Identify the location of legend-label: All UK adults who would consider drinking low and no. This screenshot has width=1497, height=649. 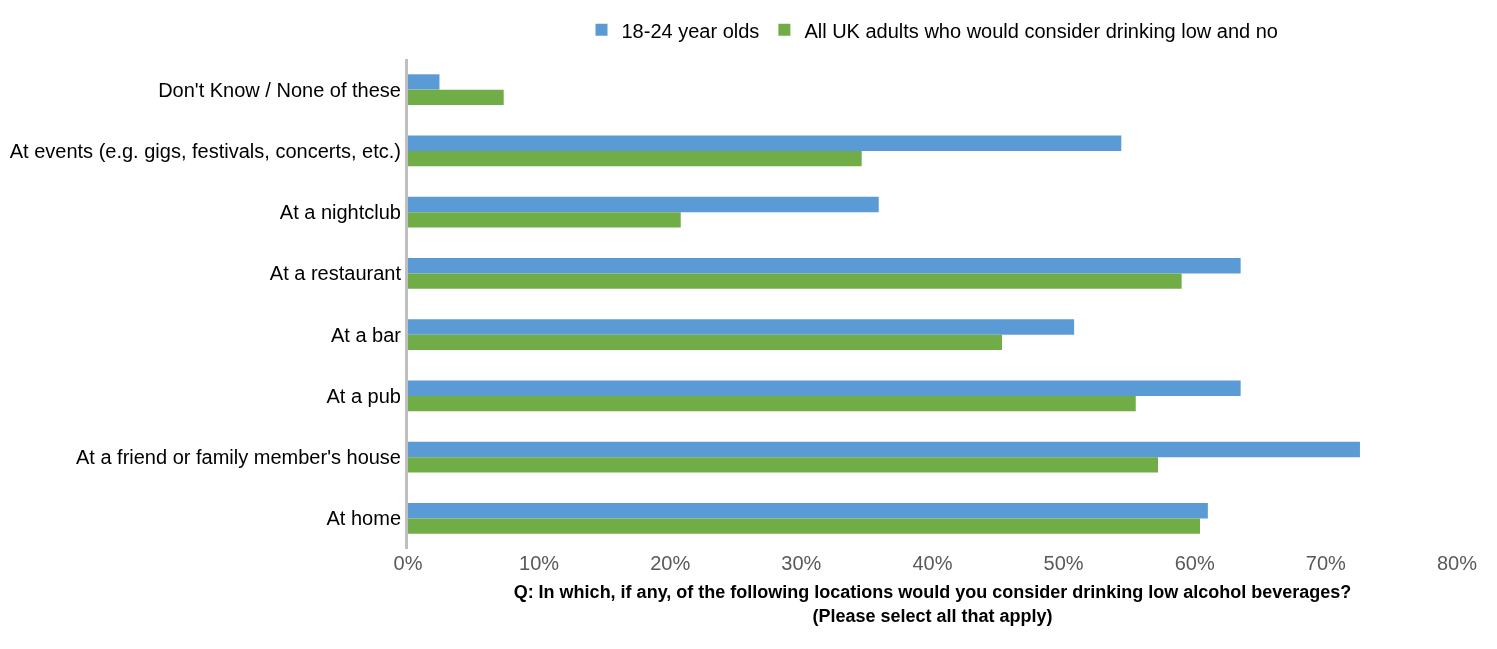
(1041, 30).